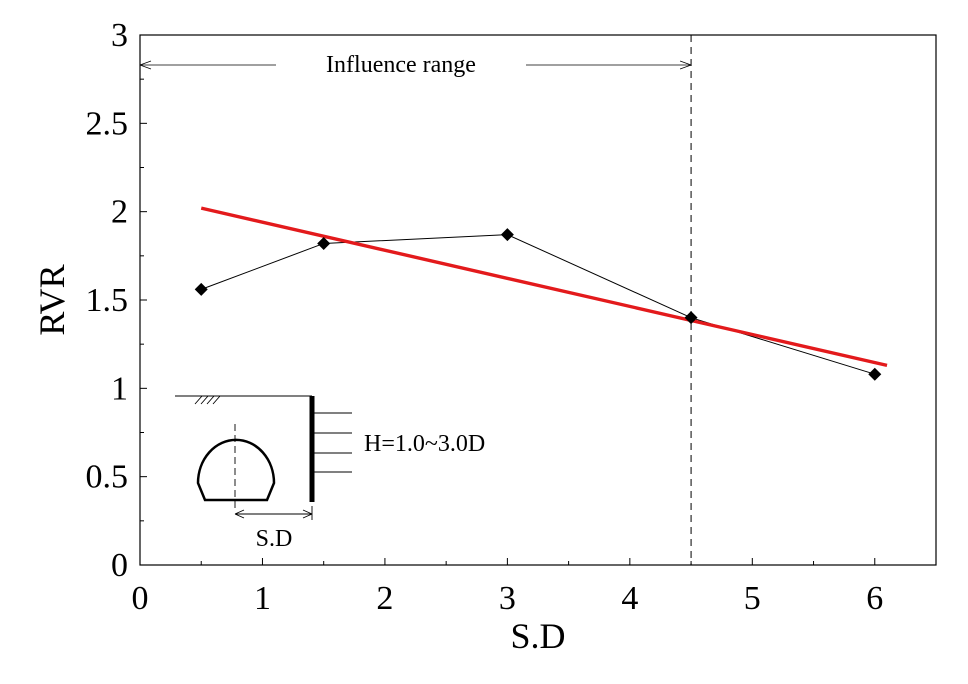 The image size is (968, 684). What do you see at coordinates (119, 35) in the screenshot?
I see `y-tick-label: 3` at bounding box center [119, 35].